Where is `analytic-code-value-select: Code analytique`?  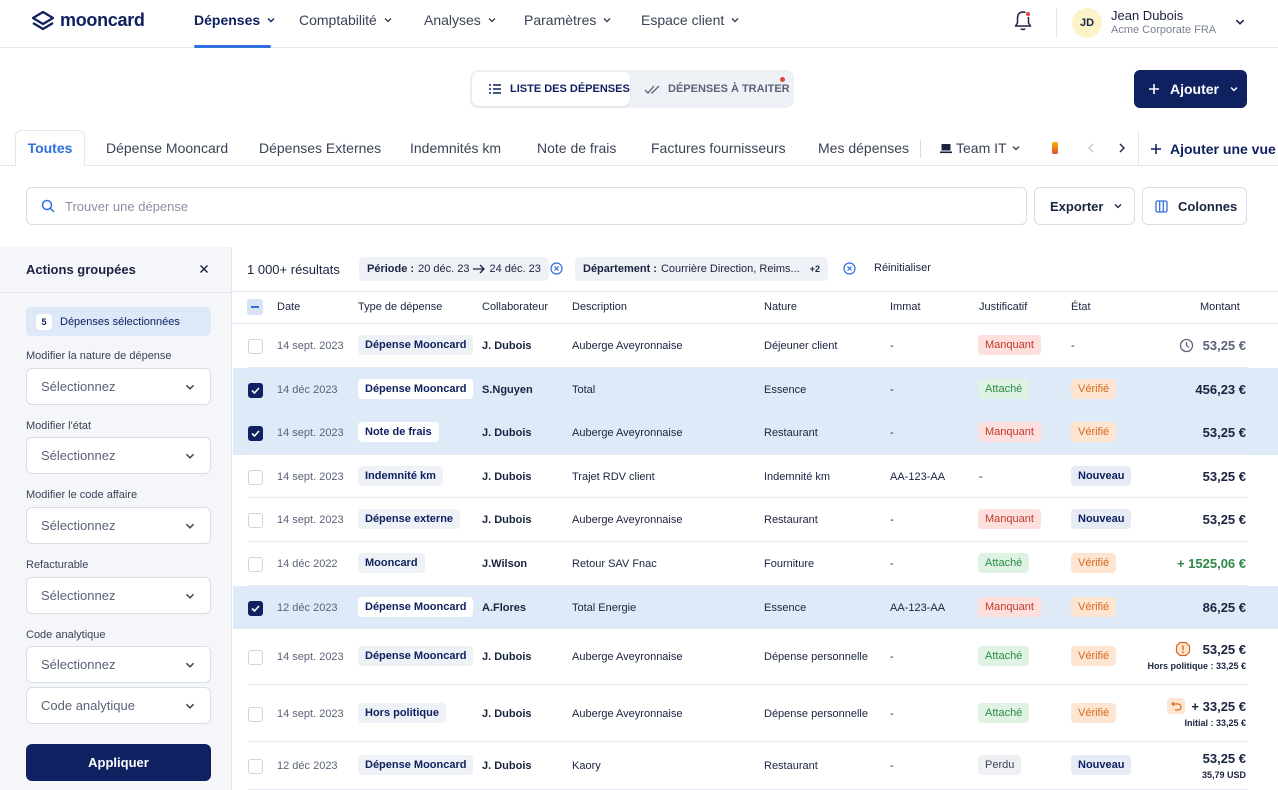 analytic-code-value-select: Code analytique is located at coordinates (118, 705).